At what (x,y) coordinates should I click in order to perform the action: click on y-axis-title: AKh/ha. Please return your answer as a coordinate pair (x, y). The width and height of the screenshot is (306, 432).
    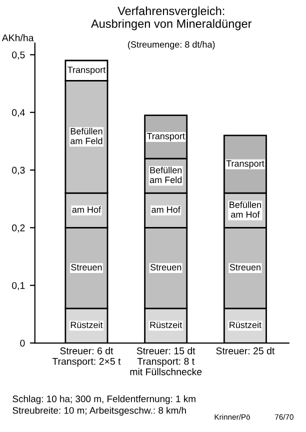
    Looking at the image, I should click on (18, 38).